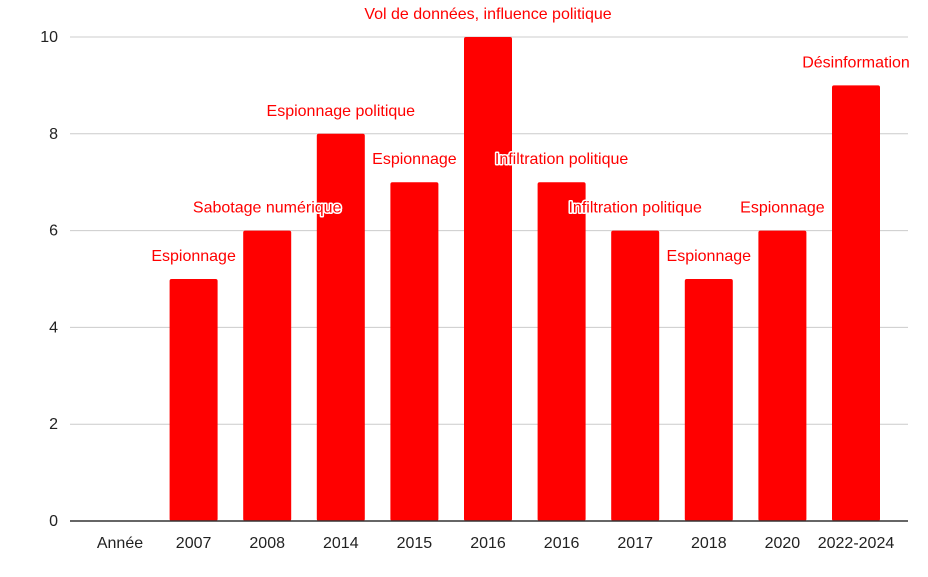 Image resolution: width=928 pixels, height=577 pixels. What do you see at coordinates (53, 231) in the screenshot?
I see `y-tick-label: 6` at bounding box center [53, 231].